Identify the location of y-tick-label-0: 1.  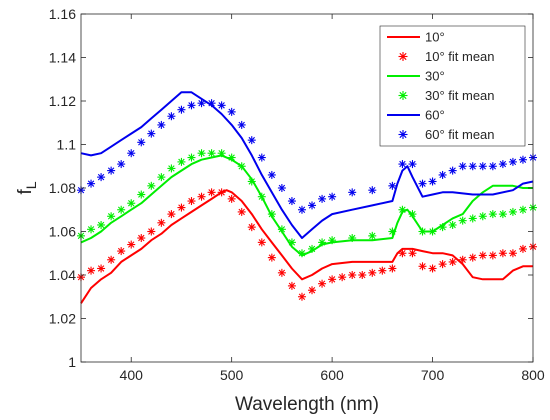
(72, 362).